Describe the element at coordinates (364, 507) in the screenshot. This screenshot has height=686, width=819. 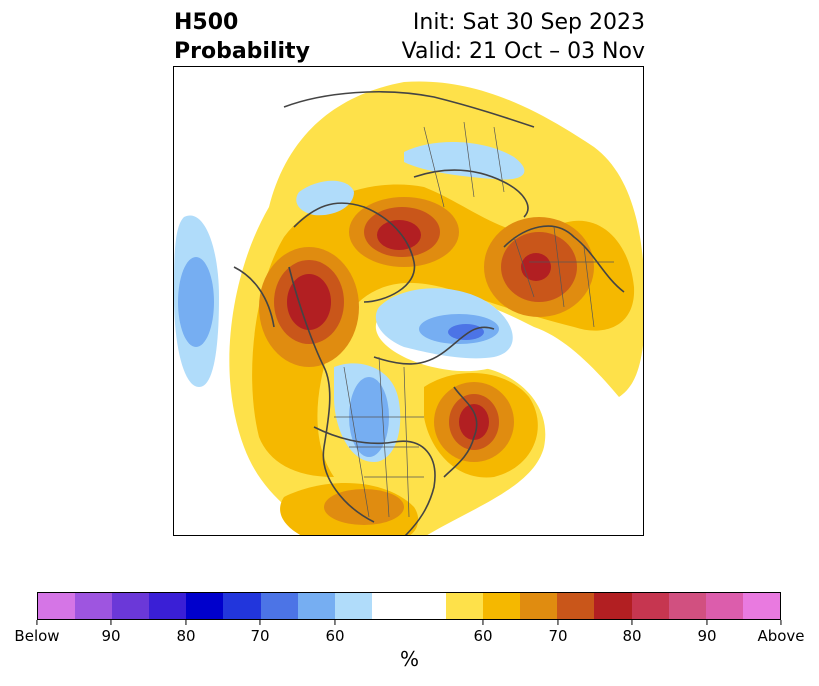
I see `above-normal-zone-70-mexico` at that location.